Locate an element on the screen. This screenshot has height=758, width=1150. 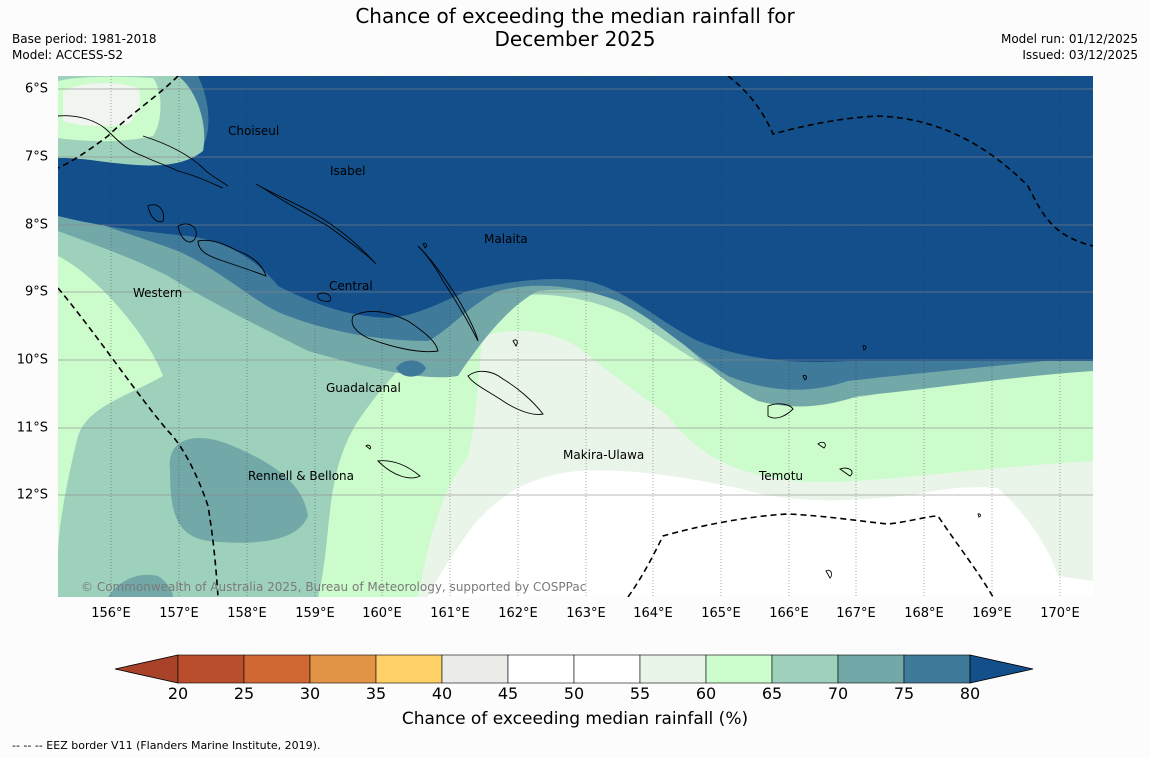
meta-right: Model run: 01/12/2025 Issued: 03/12/2025 is located at coordinates (1069, 47).